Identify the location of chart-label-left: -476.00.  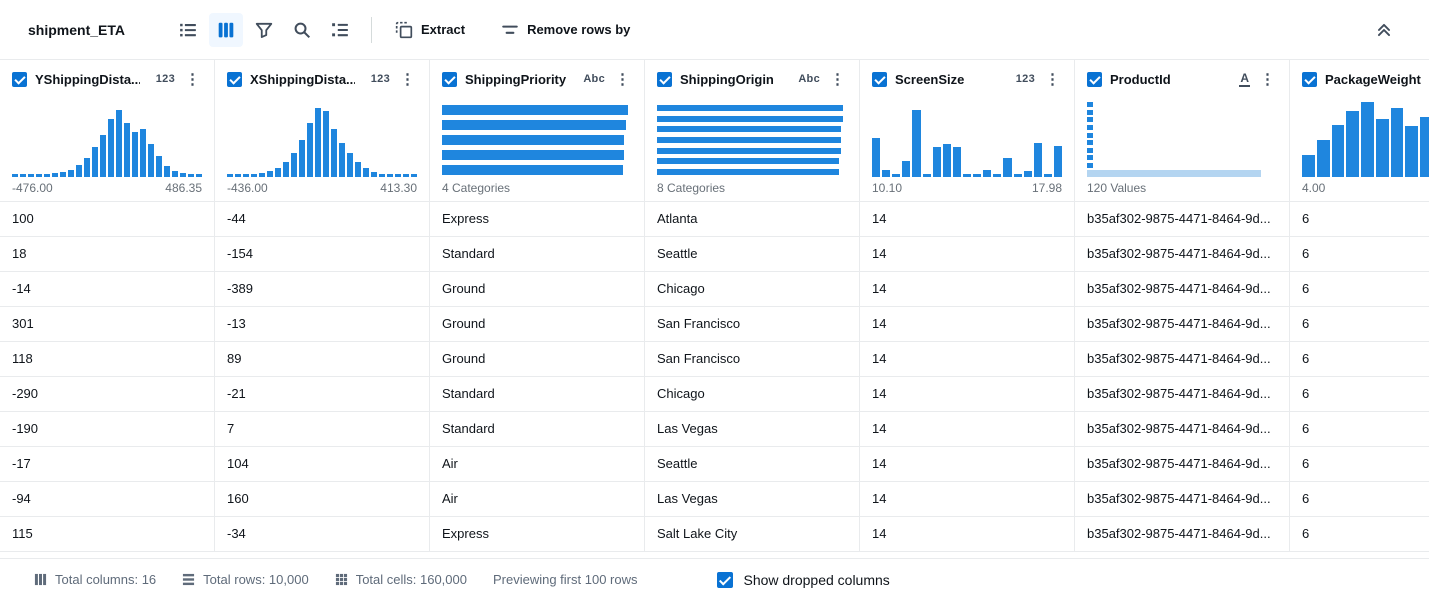
(32, 188).